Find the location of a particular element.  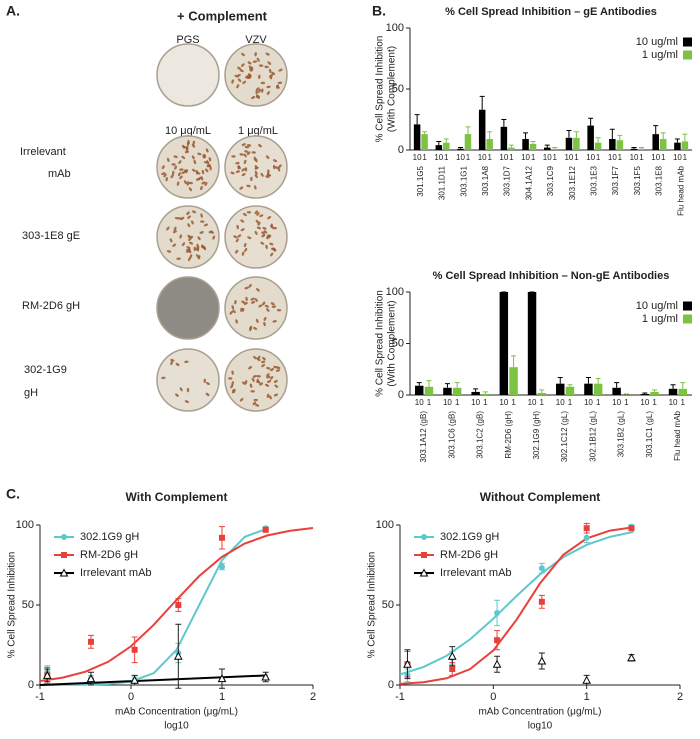

x-tick-label: -1 is located at coordinates (400, 697).